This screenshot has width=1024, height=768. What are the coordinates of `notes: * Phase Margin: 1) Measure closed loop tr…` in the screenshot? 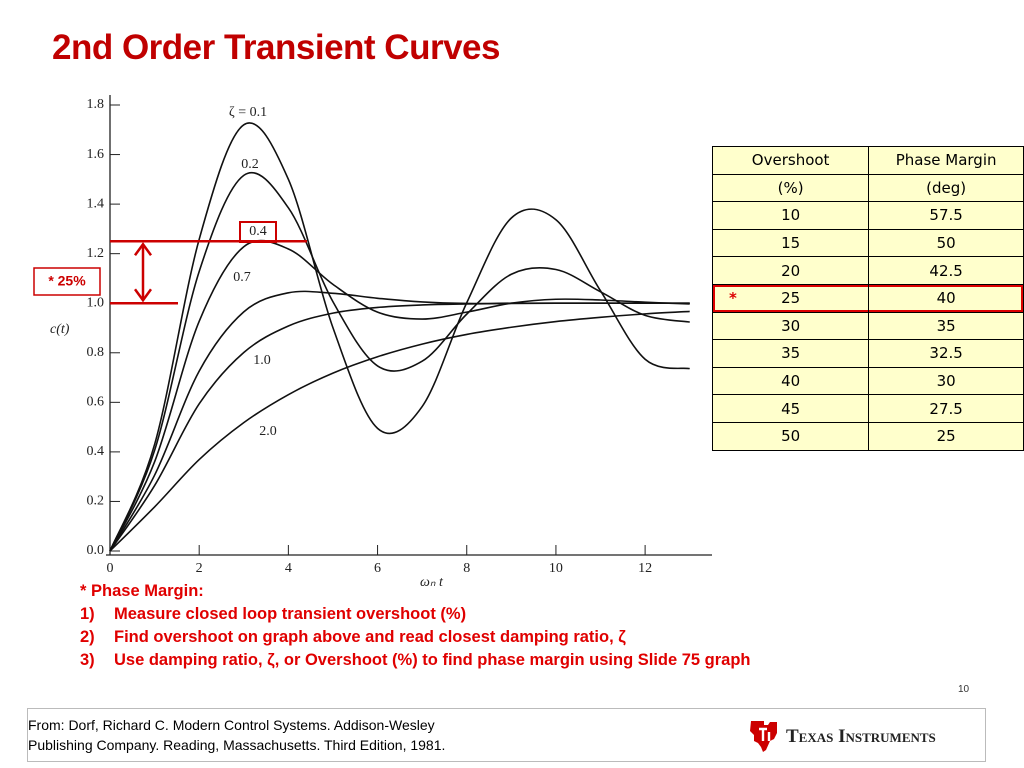 It's located at (415, 626).